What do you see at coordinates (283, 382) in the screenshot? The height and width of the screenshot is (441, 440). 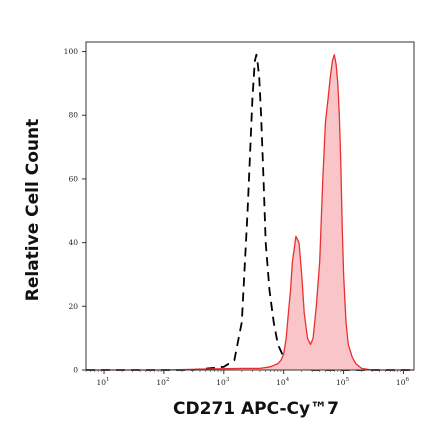 I see `x-tick-label: 10⁴` at bounding box center [283, 382].